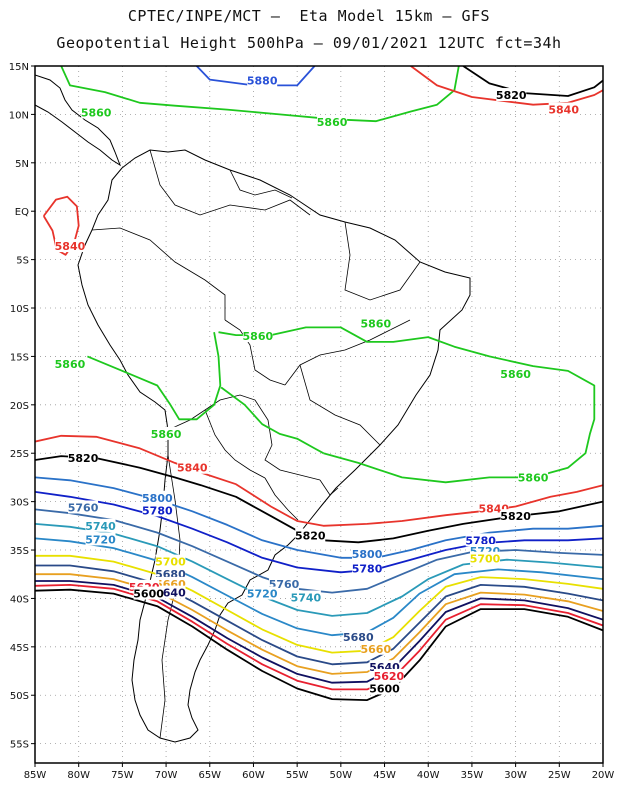 The height and width of the screenshot is (800, 618). Describe the element at coordinates (19, 309) in the screenshot. I see `lat-tick-label: 10S` at that location.